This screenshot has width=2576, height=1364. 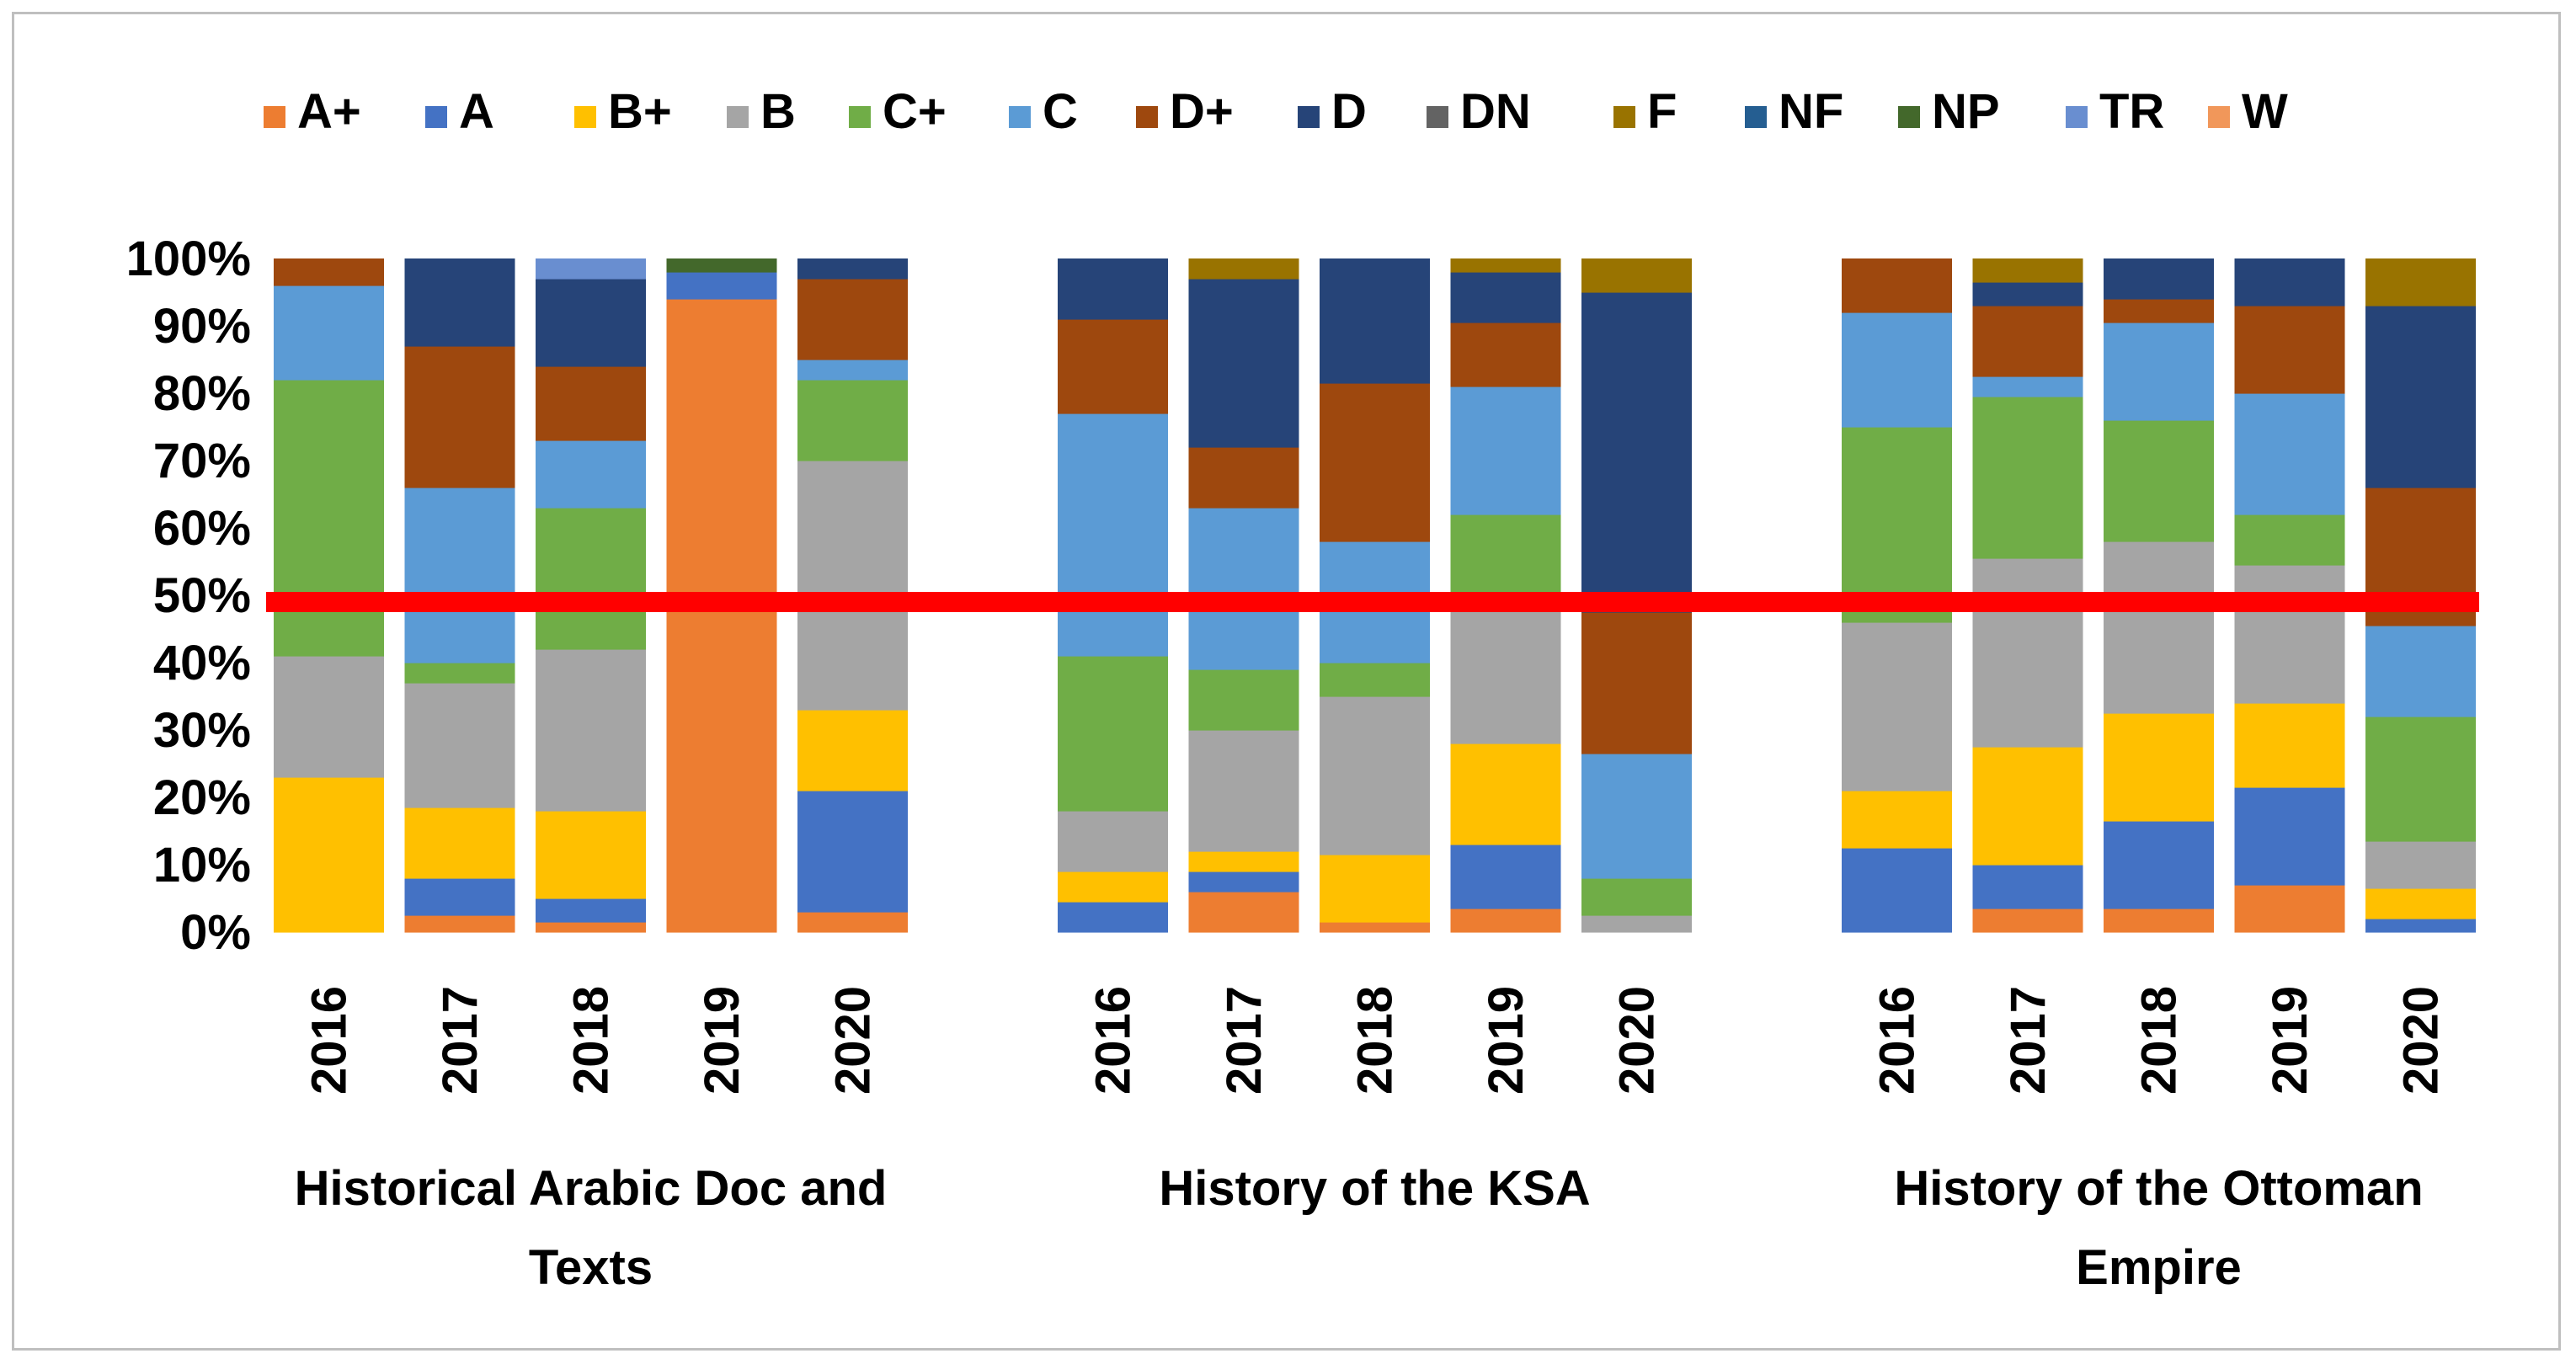 I want to click on legend-label-tr: TR, so click(x=2131, y=112).